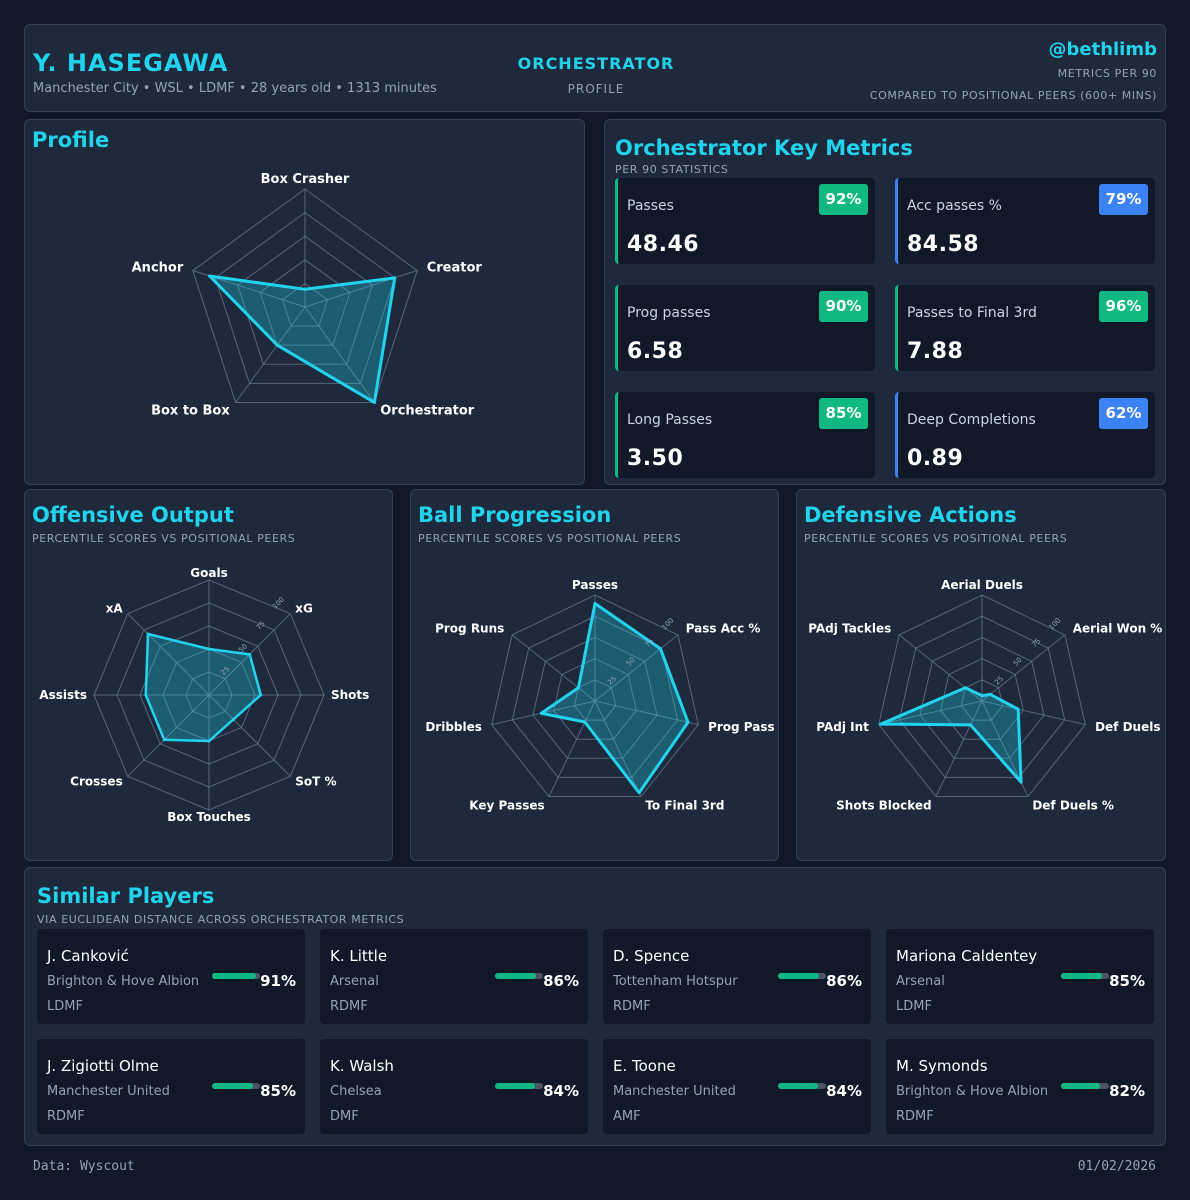 The image size is (1190, 1200). Describe the element at coordinates (675, 981) in the screenshot. I see `similar-player-team: Tottenham Hotspur` at that location.